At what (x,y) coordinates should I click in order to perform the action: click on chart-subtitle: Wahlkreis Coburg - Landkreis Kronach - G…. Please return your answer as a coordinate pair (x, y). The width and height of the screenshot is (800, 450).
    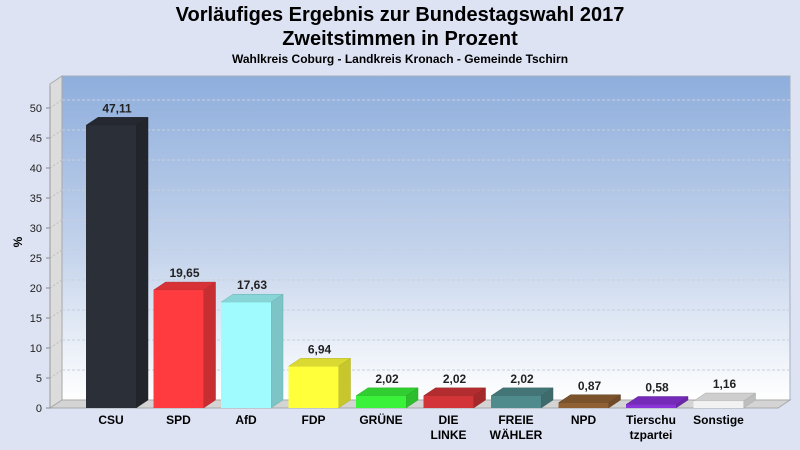
    Looking at the image, I should click on (400, 59).